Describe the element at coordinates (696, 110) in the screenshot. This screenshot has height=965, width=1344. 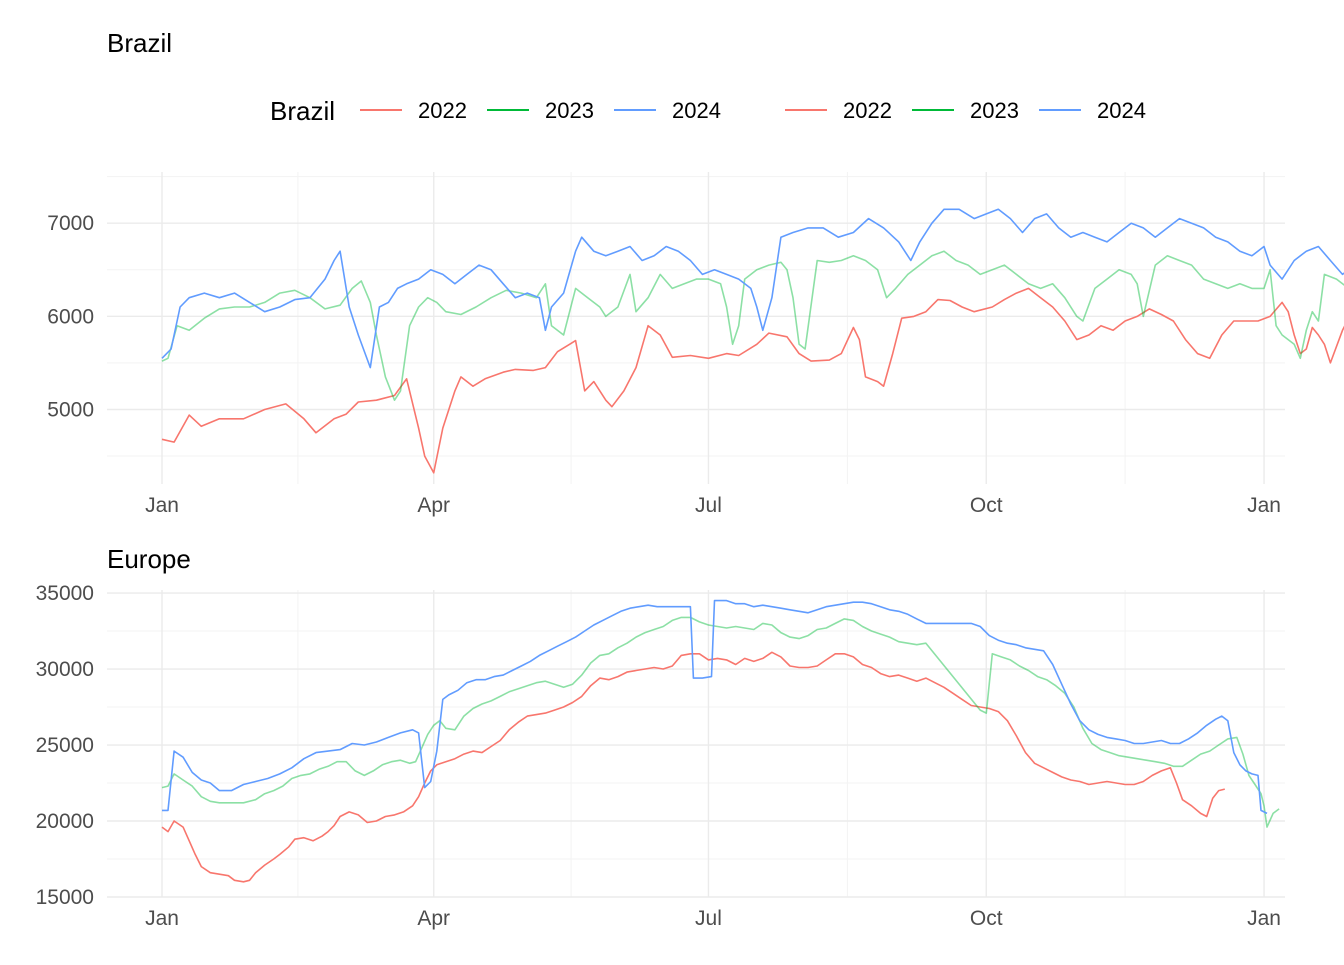
I see `legend-label-0-2024: 2024` at that location.